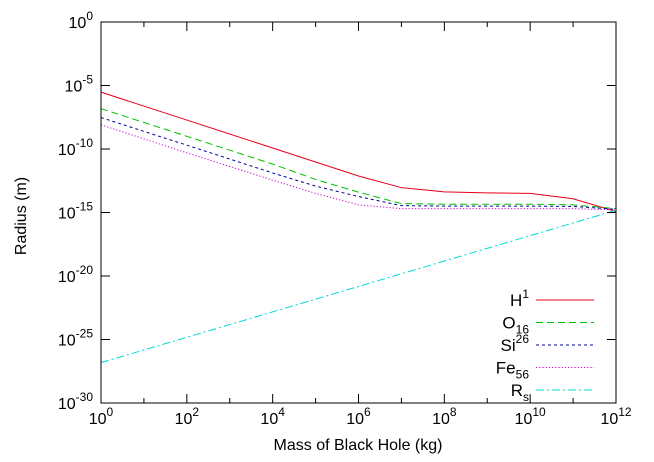  What do you see at coordinates (358, 167) in the screenshot?
I see `series-line-fe56` at bounding box center [358, 167].